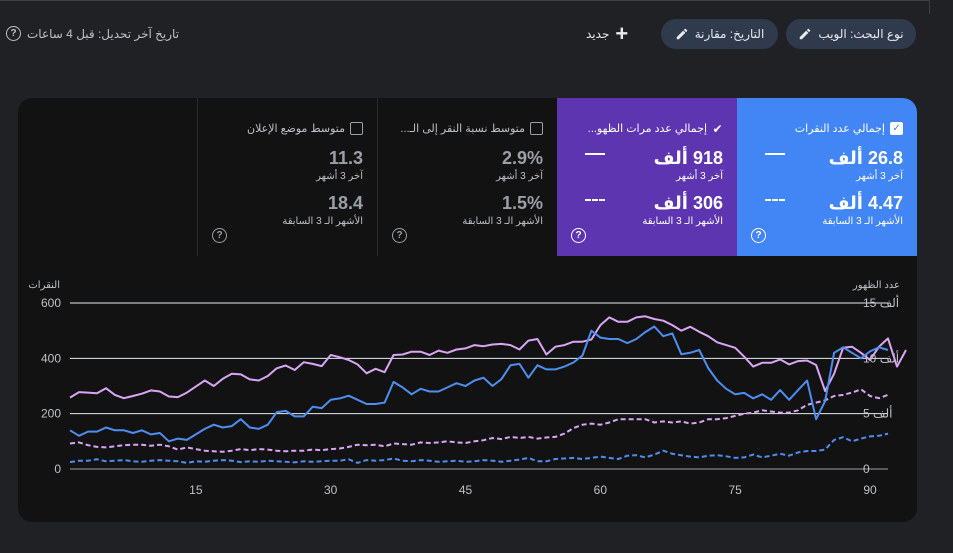 This screenshot has height=553, width=953. I want to click on left-axis-title: النقرات, so click(44, 285).